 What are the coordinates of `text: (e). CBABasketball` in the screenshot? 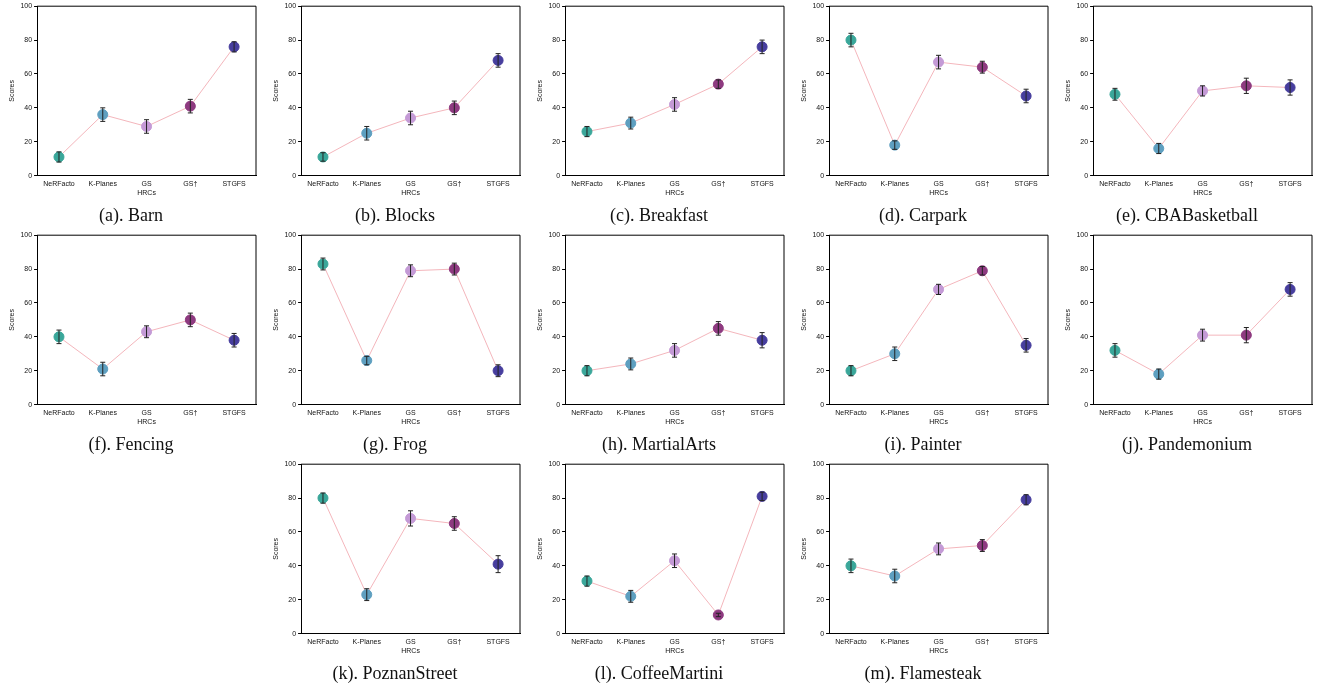 It's located at (1187, 215).